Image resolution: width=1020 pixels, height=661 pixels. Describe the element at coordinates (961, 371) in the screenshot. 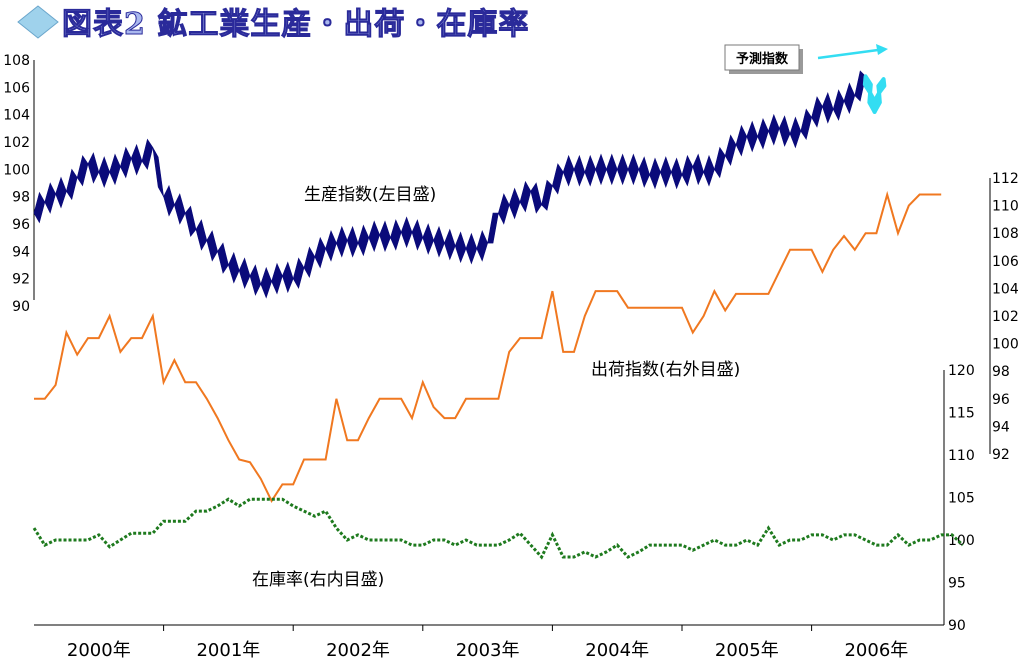

I see `right-inner-tick-label: 120` at that location.